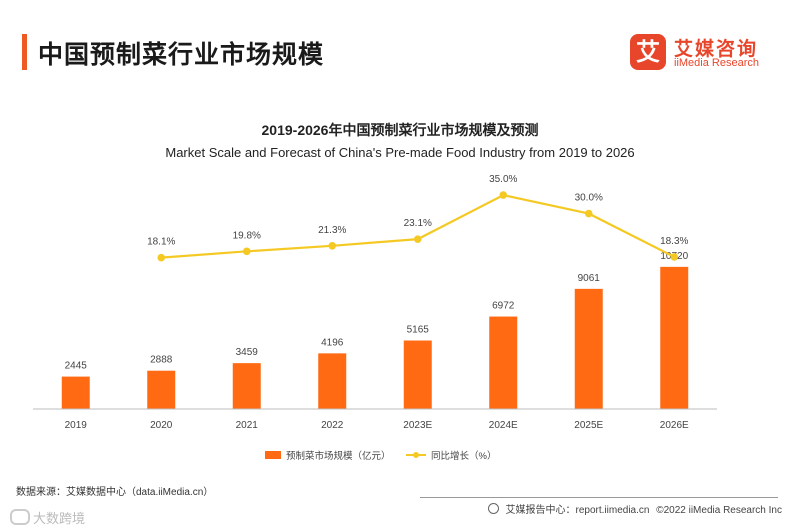 Image resolution: width=800 pixels, height=531 pixels. Describe the element at coordinates (716, 63) in the screenshot. I see `logo-name-en: iiMedia Research` at that location.